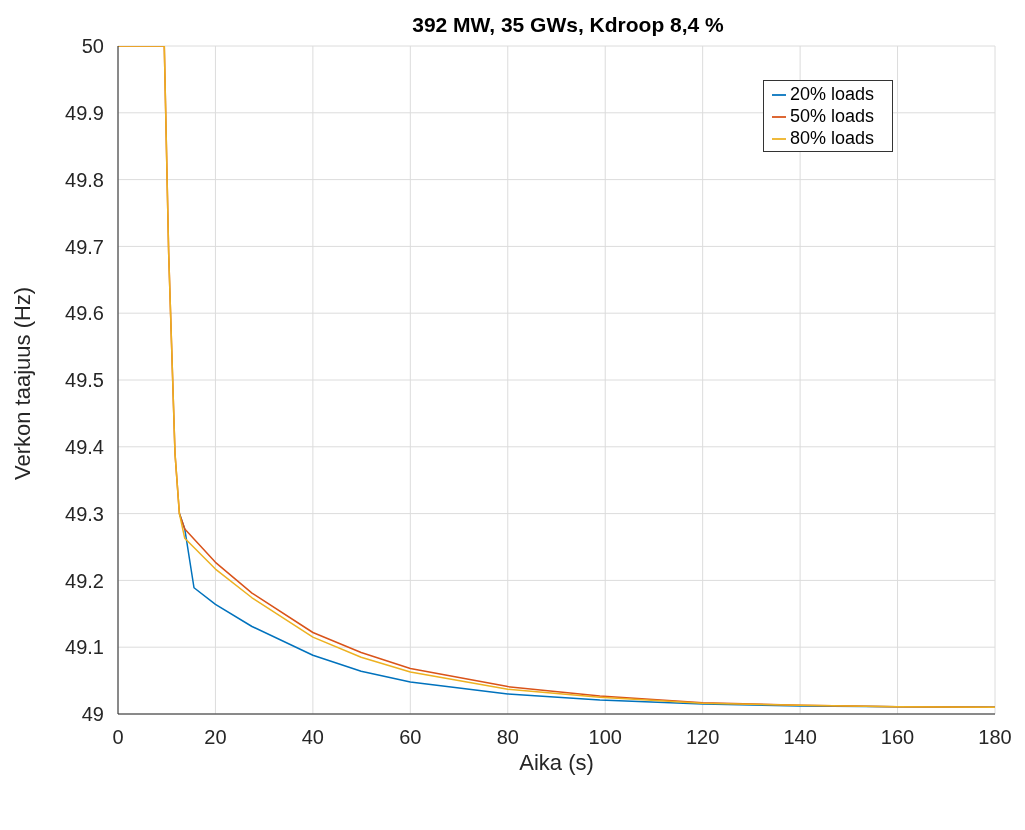 The height and width of the screenshot is (830, 1025). Describe the element at coordinates (832, 116) in the screenshot. I see `legend-label: 50% loads` at that location.